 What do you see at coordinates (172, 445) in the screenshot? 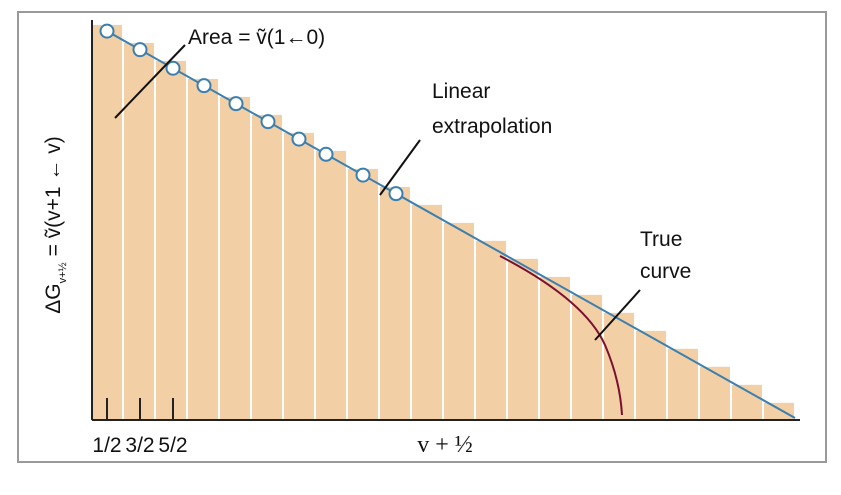
I see `x-tick-label: 5/2` at bounding box center [172, 445].